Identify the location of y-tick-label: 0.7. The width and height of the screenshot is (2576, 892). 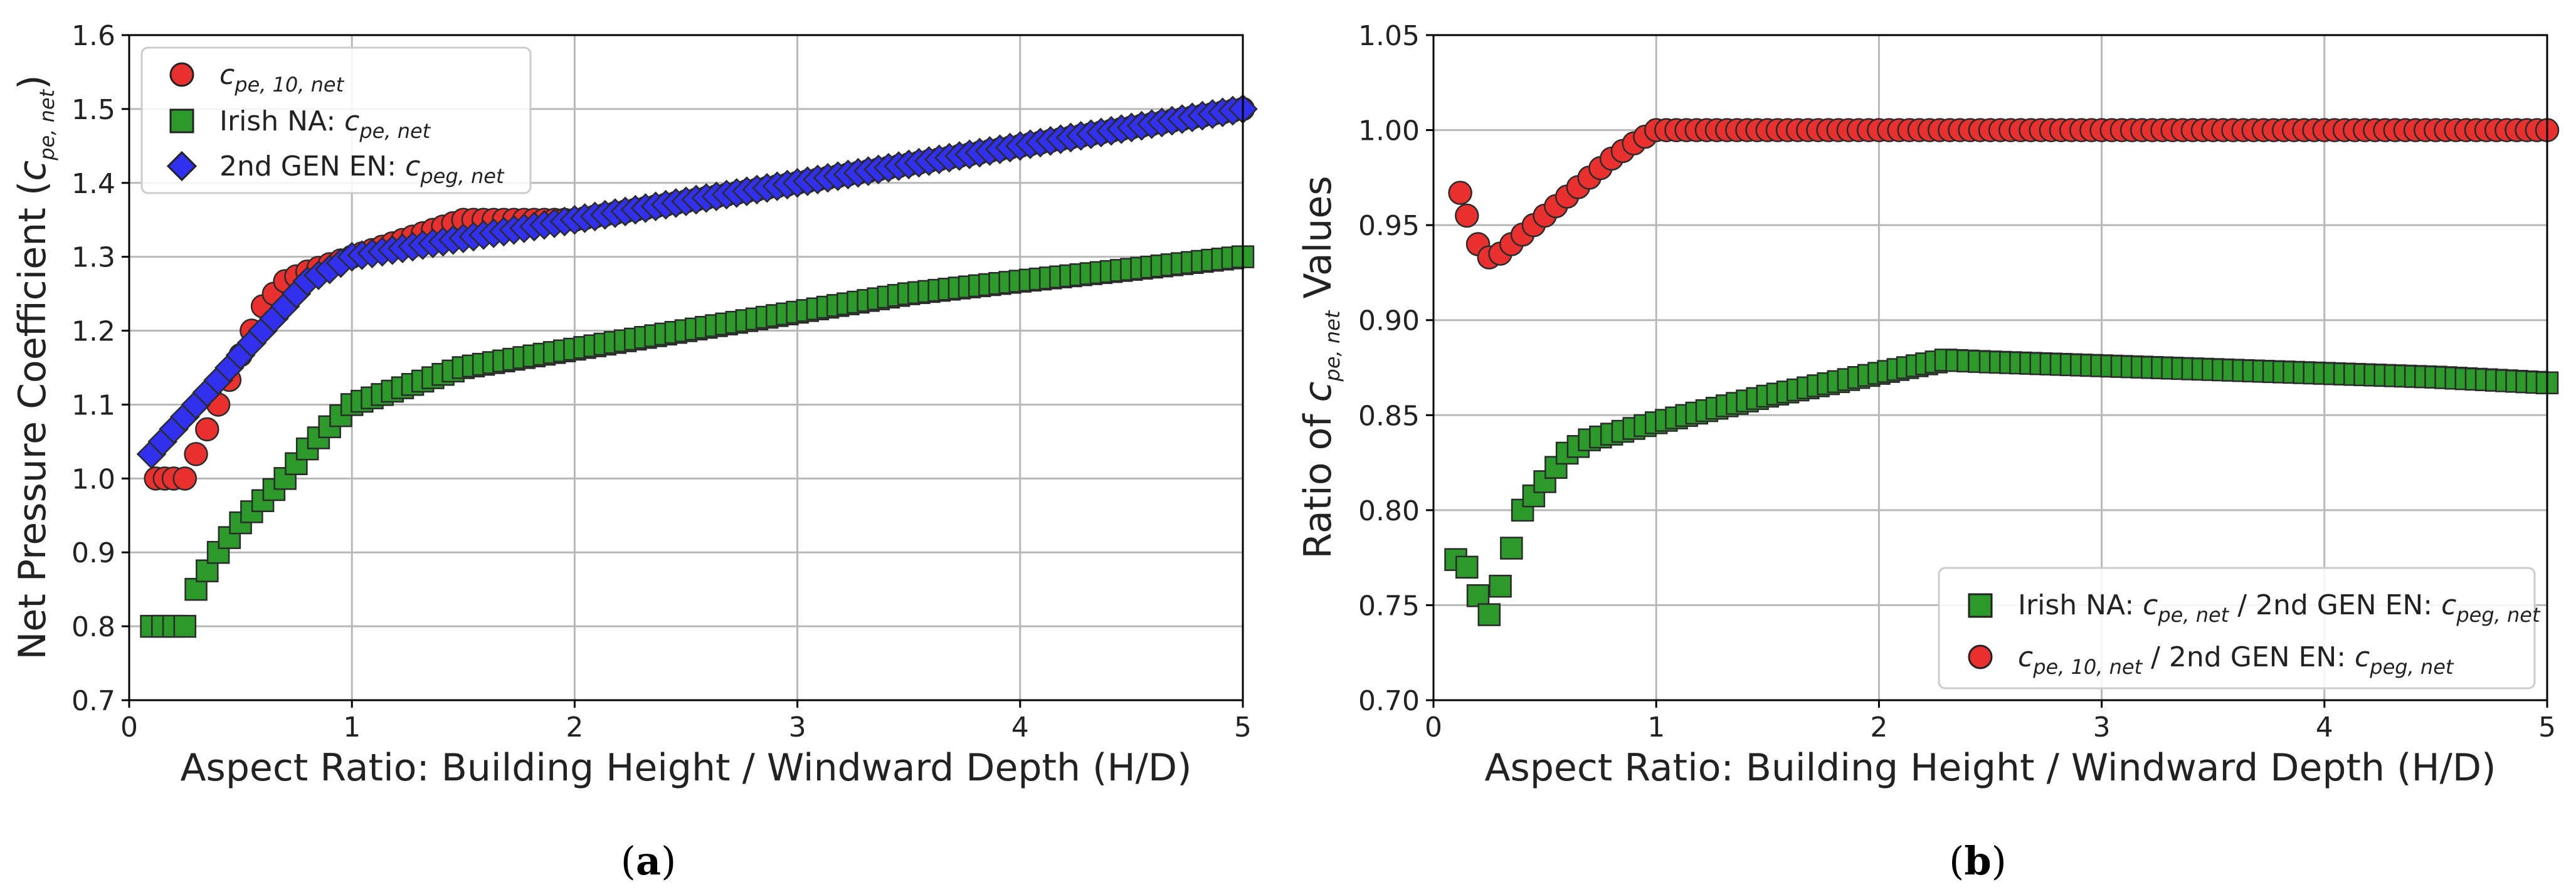
(93, 701).